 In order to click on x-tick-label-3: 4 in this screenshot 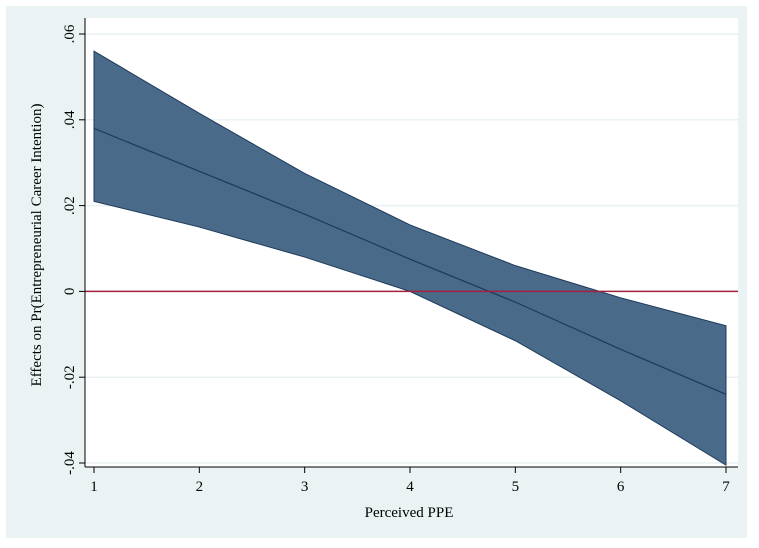, I will do `click(410, 487)`.